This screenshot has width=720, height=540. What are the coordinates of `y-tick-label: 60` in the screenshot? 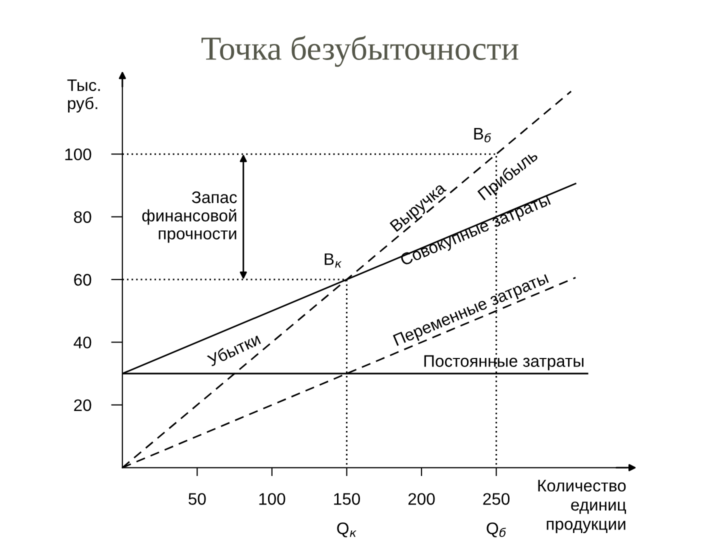 It's located at (83, 280).